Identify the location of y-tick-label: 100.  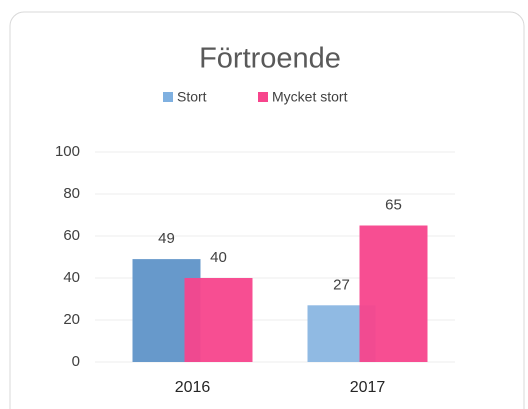
(67, 151).